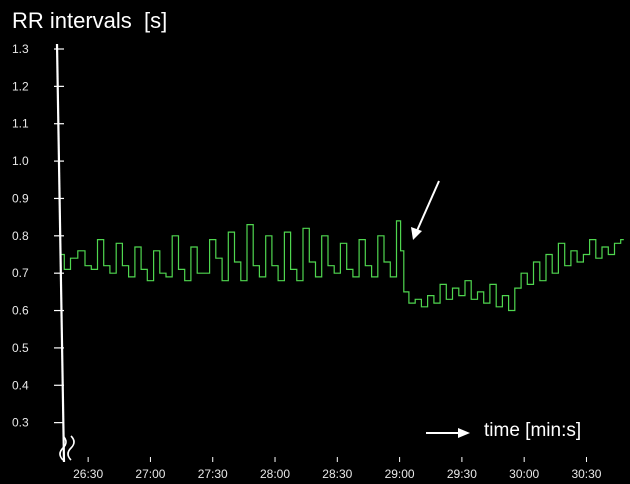  What do you see at coordinates (90, 20) in the screenshot?
I see `chart-title: RR intervals [s]` at bounding box center [90, 20].